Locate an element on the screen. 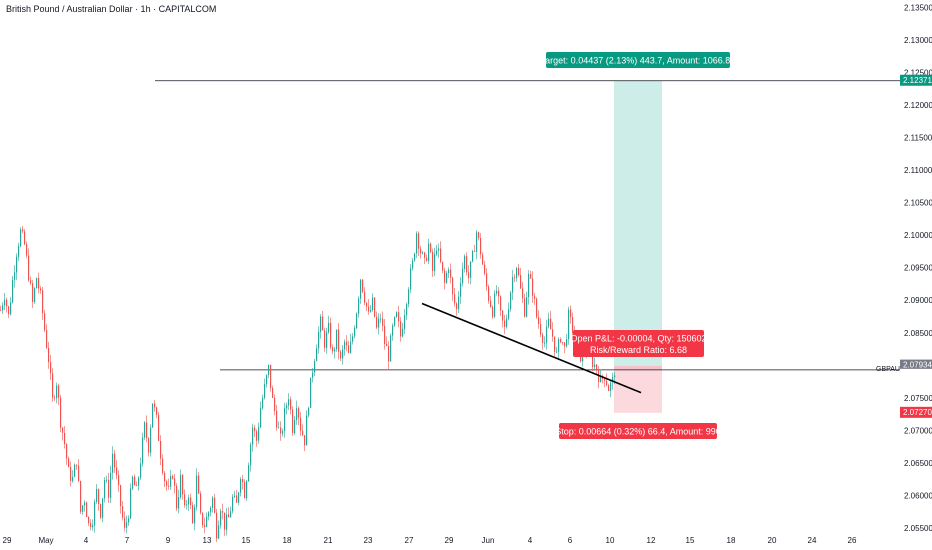 The image size is (932, 550). stop-label-text: Stop: 0.00664 (0.32%) 66.4, Amount: 990 is located at coordinates (638, 432).